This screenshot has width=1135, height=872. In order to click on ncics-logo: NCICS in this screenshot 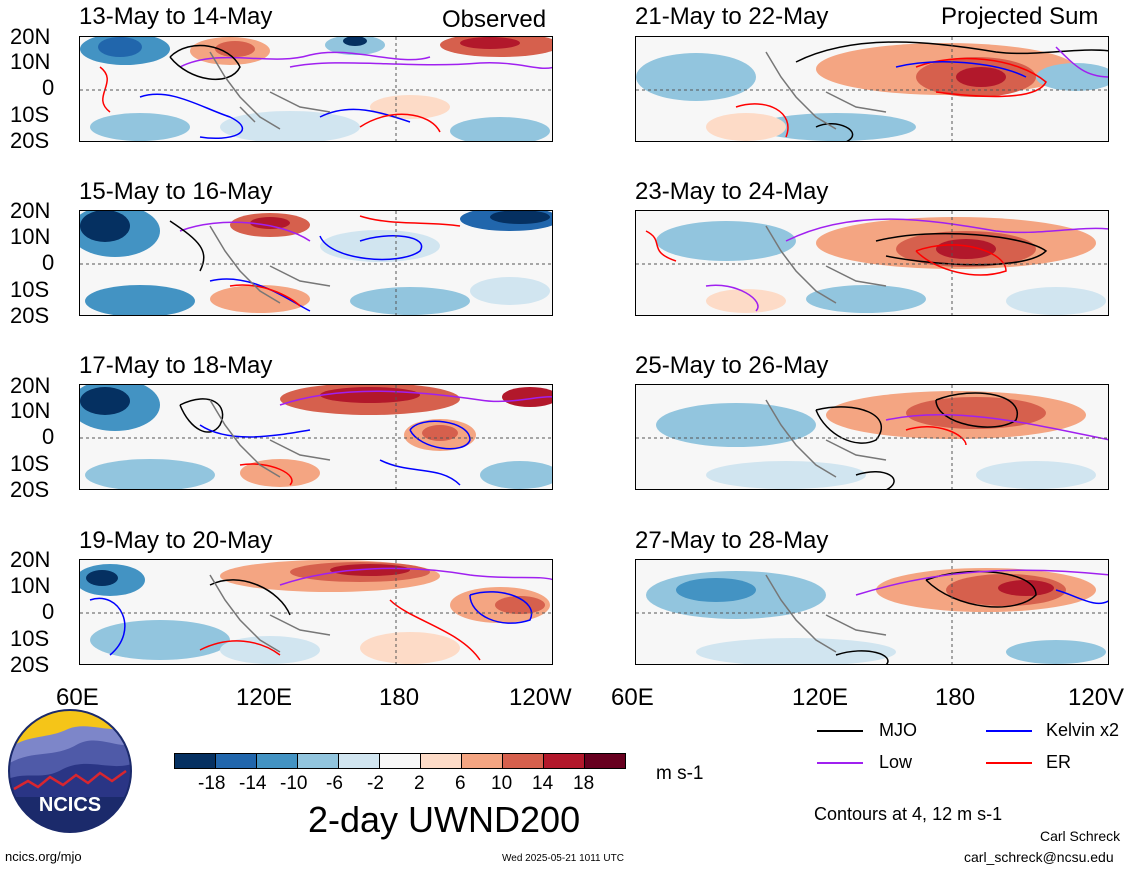, I will do `click(70, 771)`.